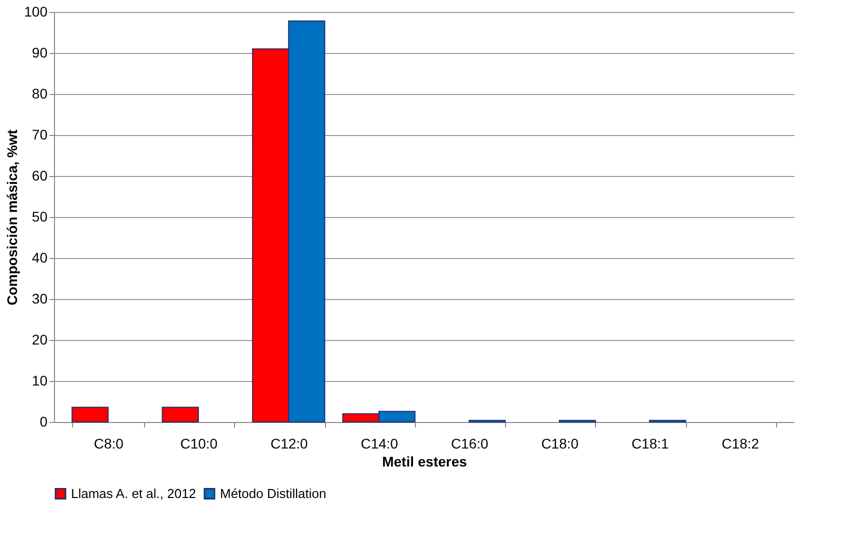 The height and width of the screenshot is (535, 862). What do you see at coordinates (109, 444) in the screenshot?
I see `x-tick-label: C8:0` at bounding box center [109, 444].